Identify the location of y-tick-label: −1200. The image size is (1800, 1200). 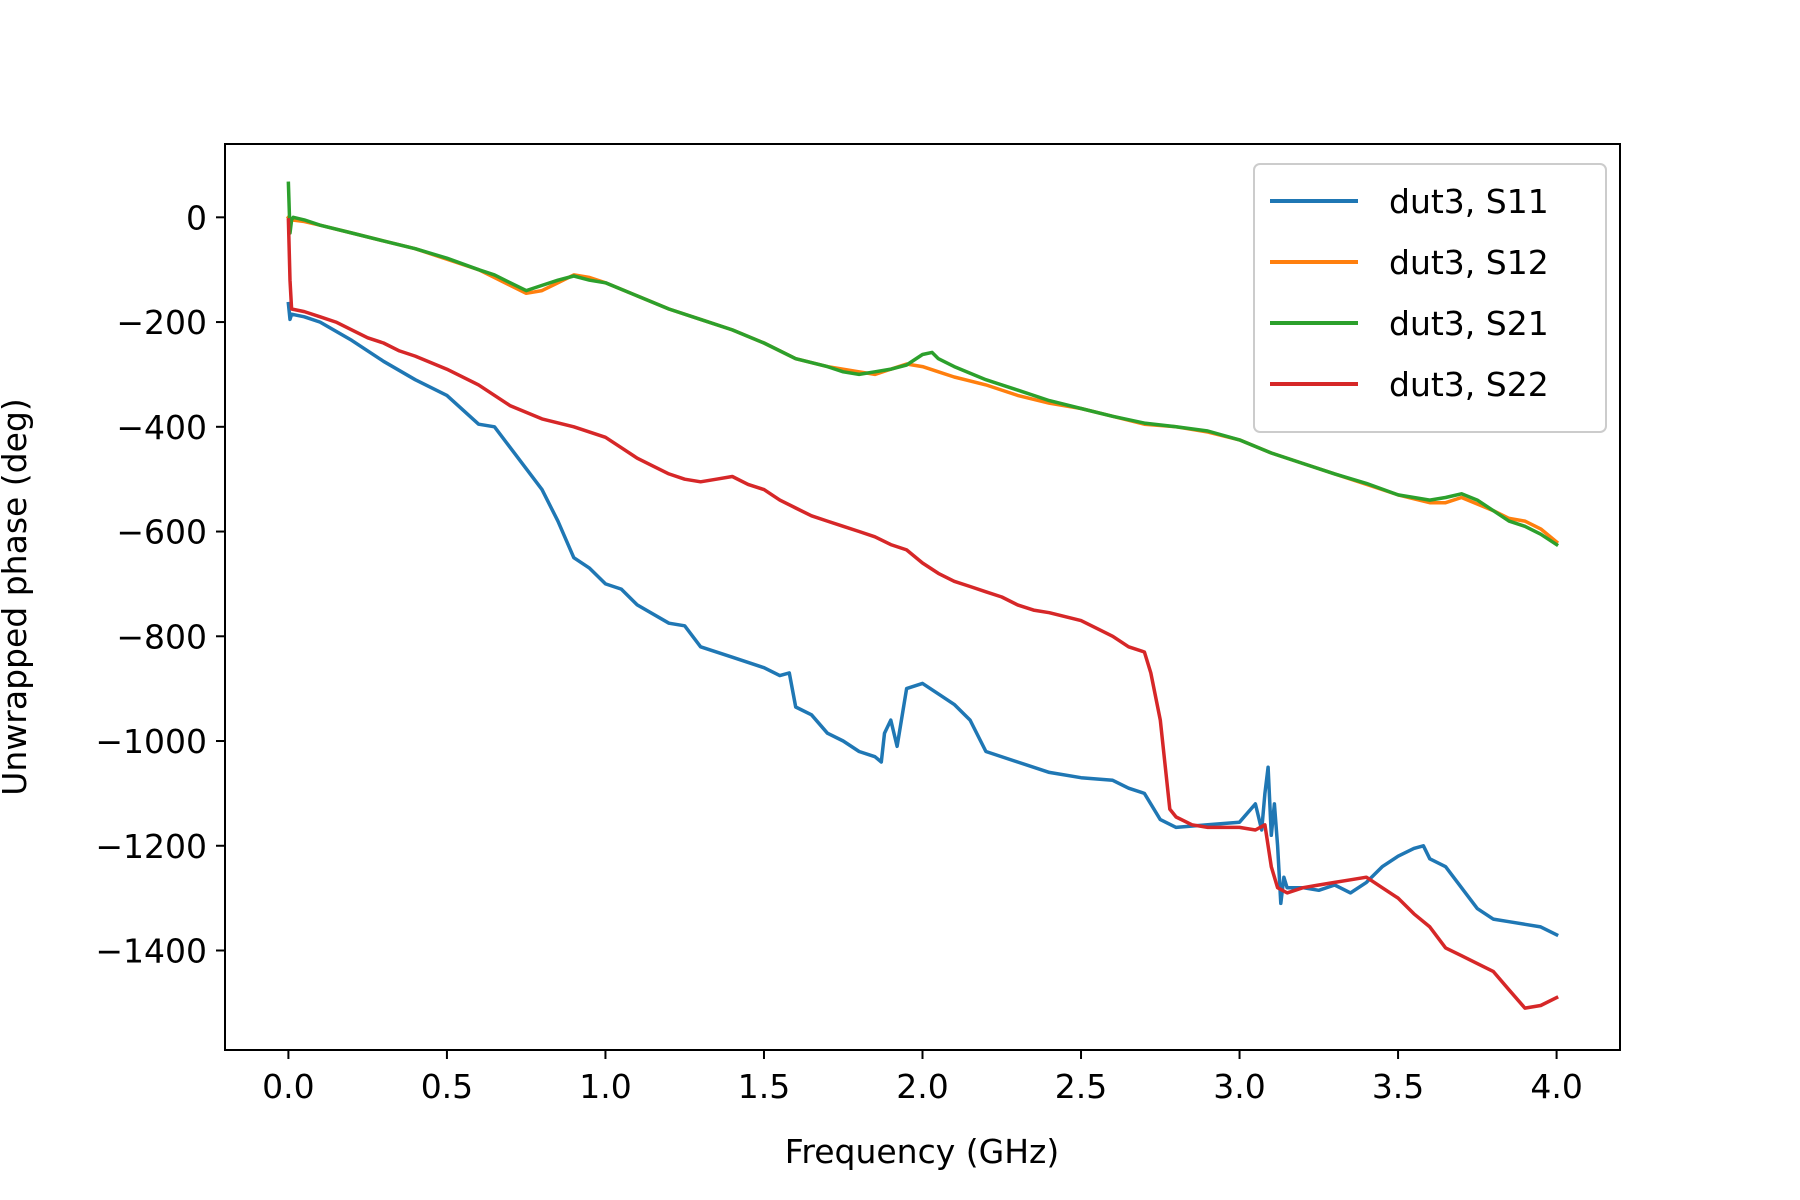
(151, 846).